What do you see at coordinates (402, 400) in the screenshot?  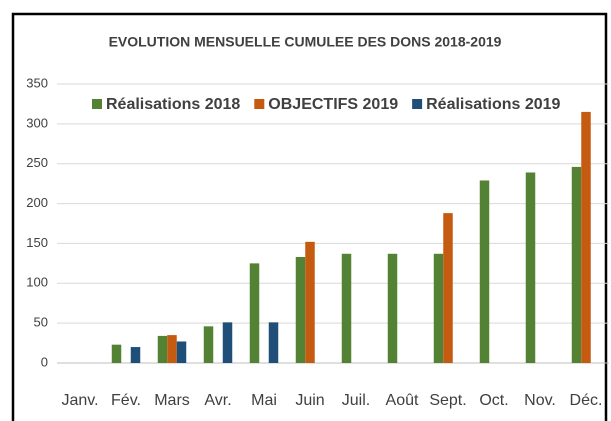 I see `x-tick-label: Août` at bounding box center [402, 400].